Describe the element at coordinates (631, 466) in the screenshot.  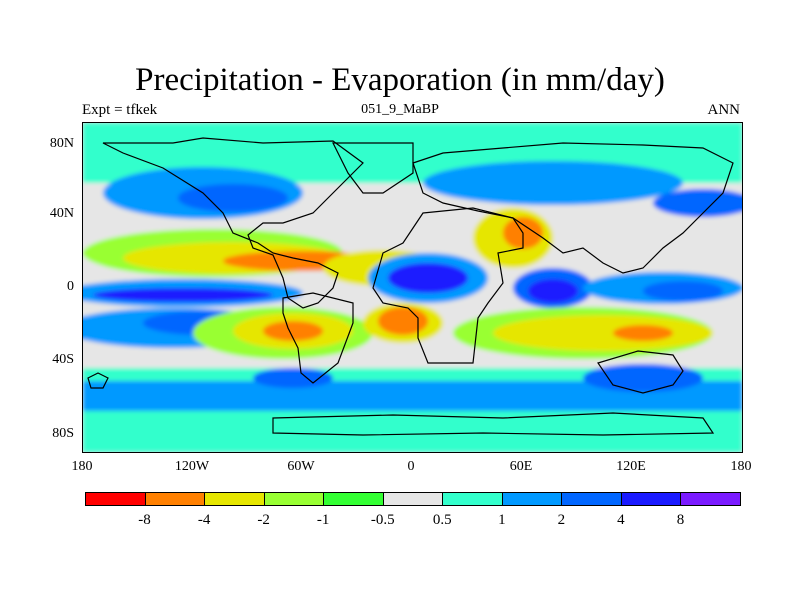
I see `x-tick-label: 120E` at that location.